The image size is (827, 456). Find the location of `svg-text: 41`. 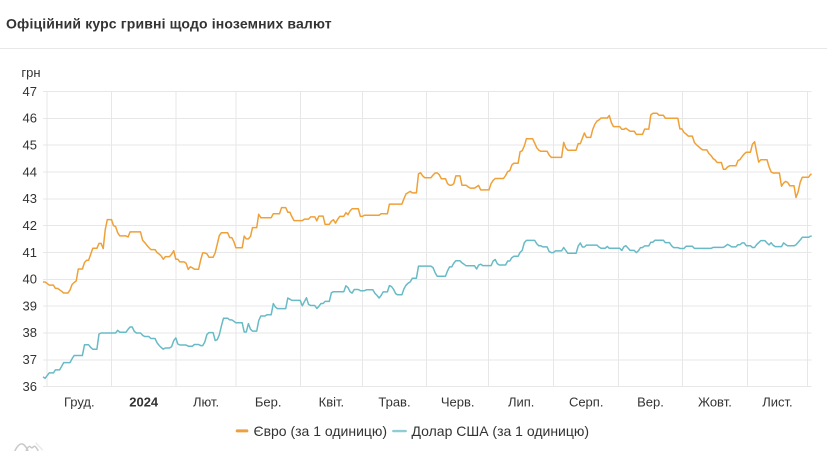

svg-text: 41 is located at coordinates (30, 252).